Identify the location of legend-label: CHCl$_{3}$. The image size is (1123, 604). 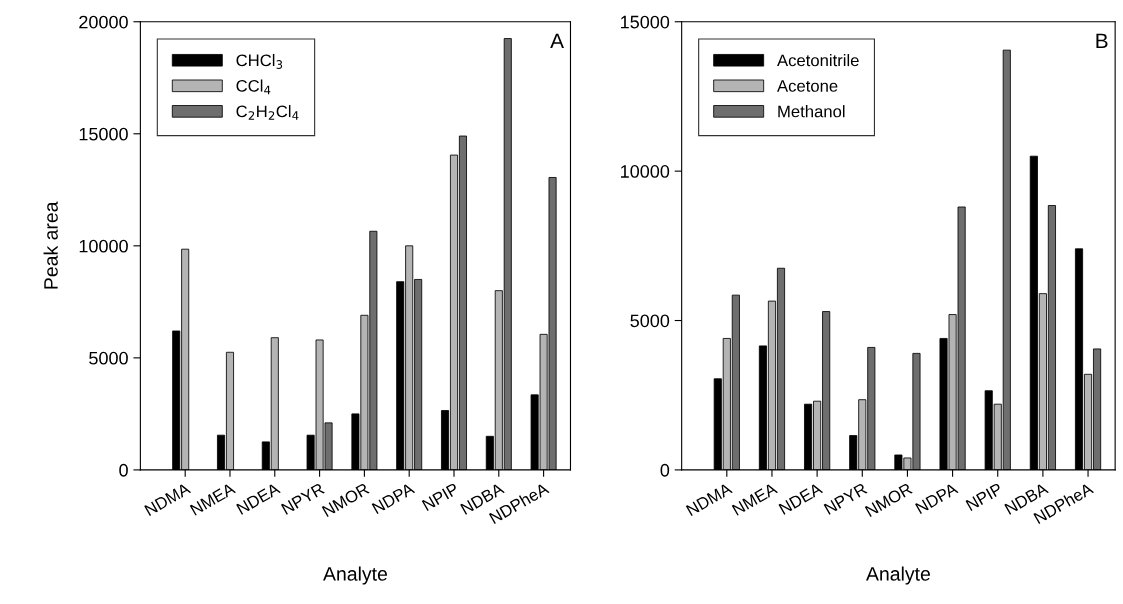
(259, 61).